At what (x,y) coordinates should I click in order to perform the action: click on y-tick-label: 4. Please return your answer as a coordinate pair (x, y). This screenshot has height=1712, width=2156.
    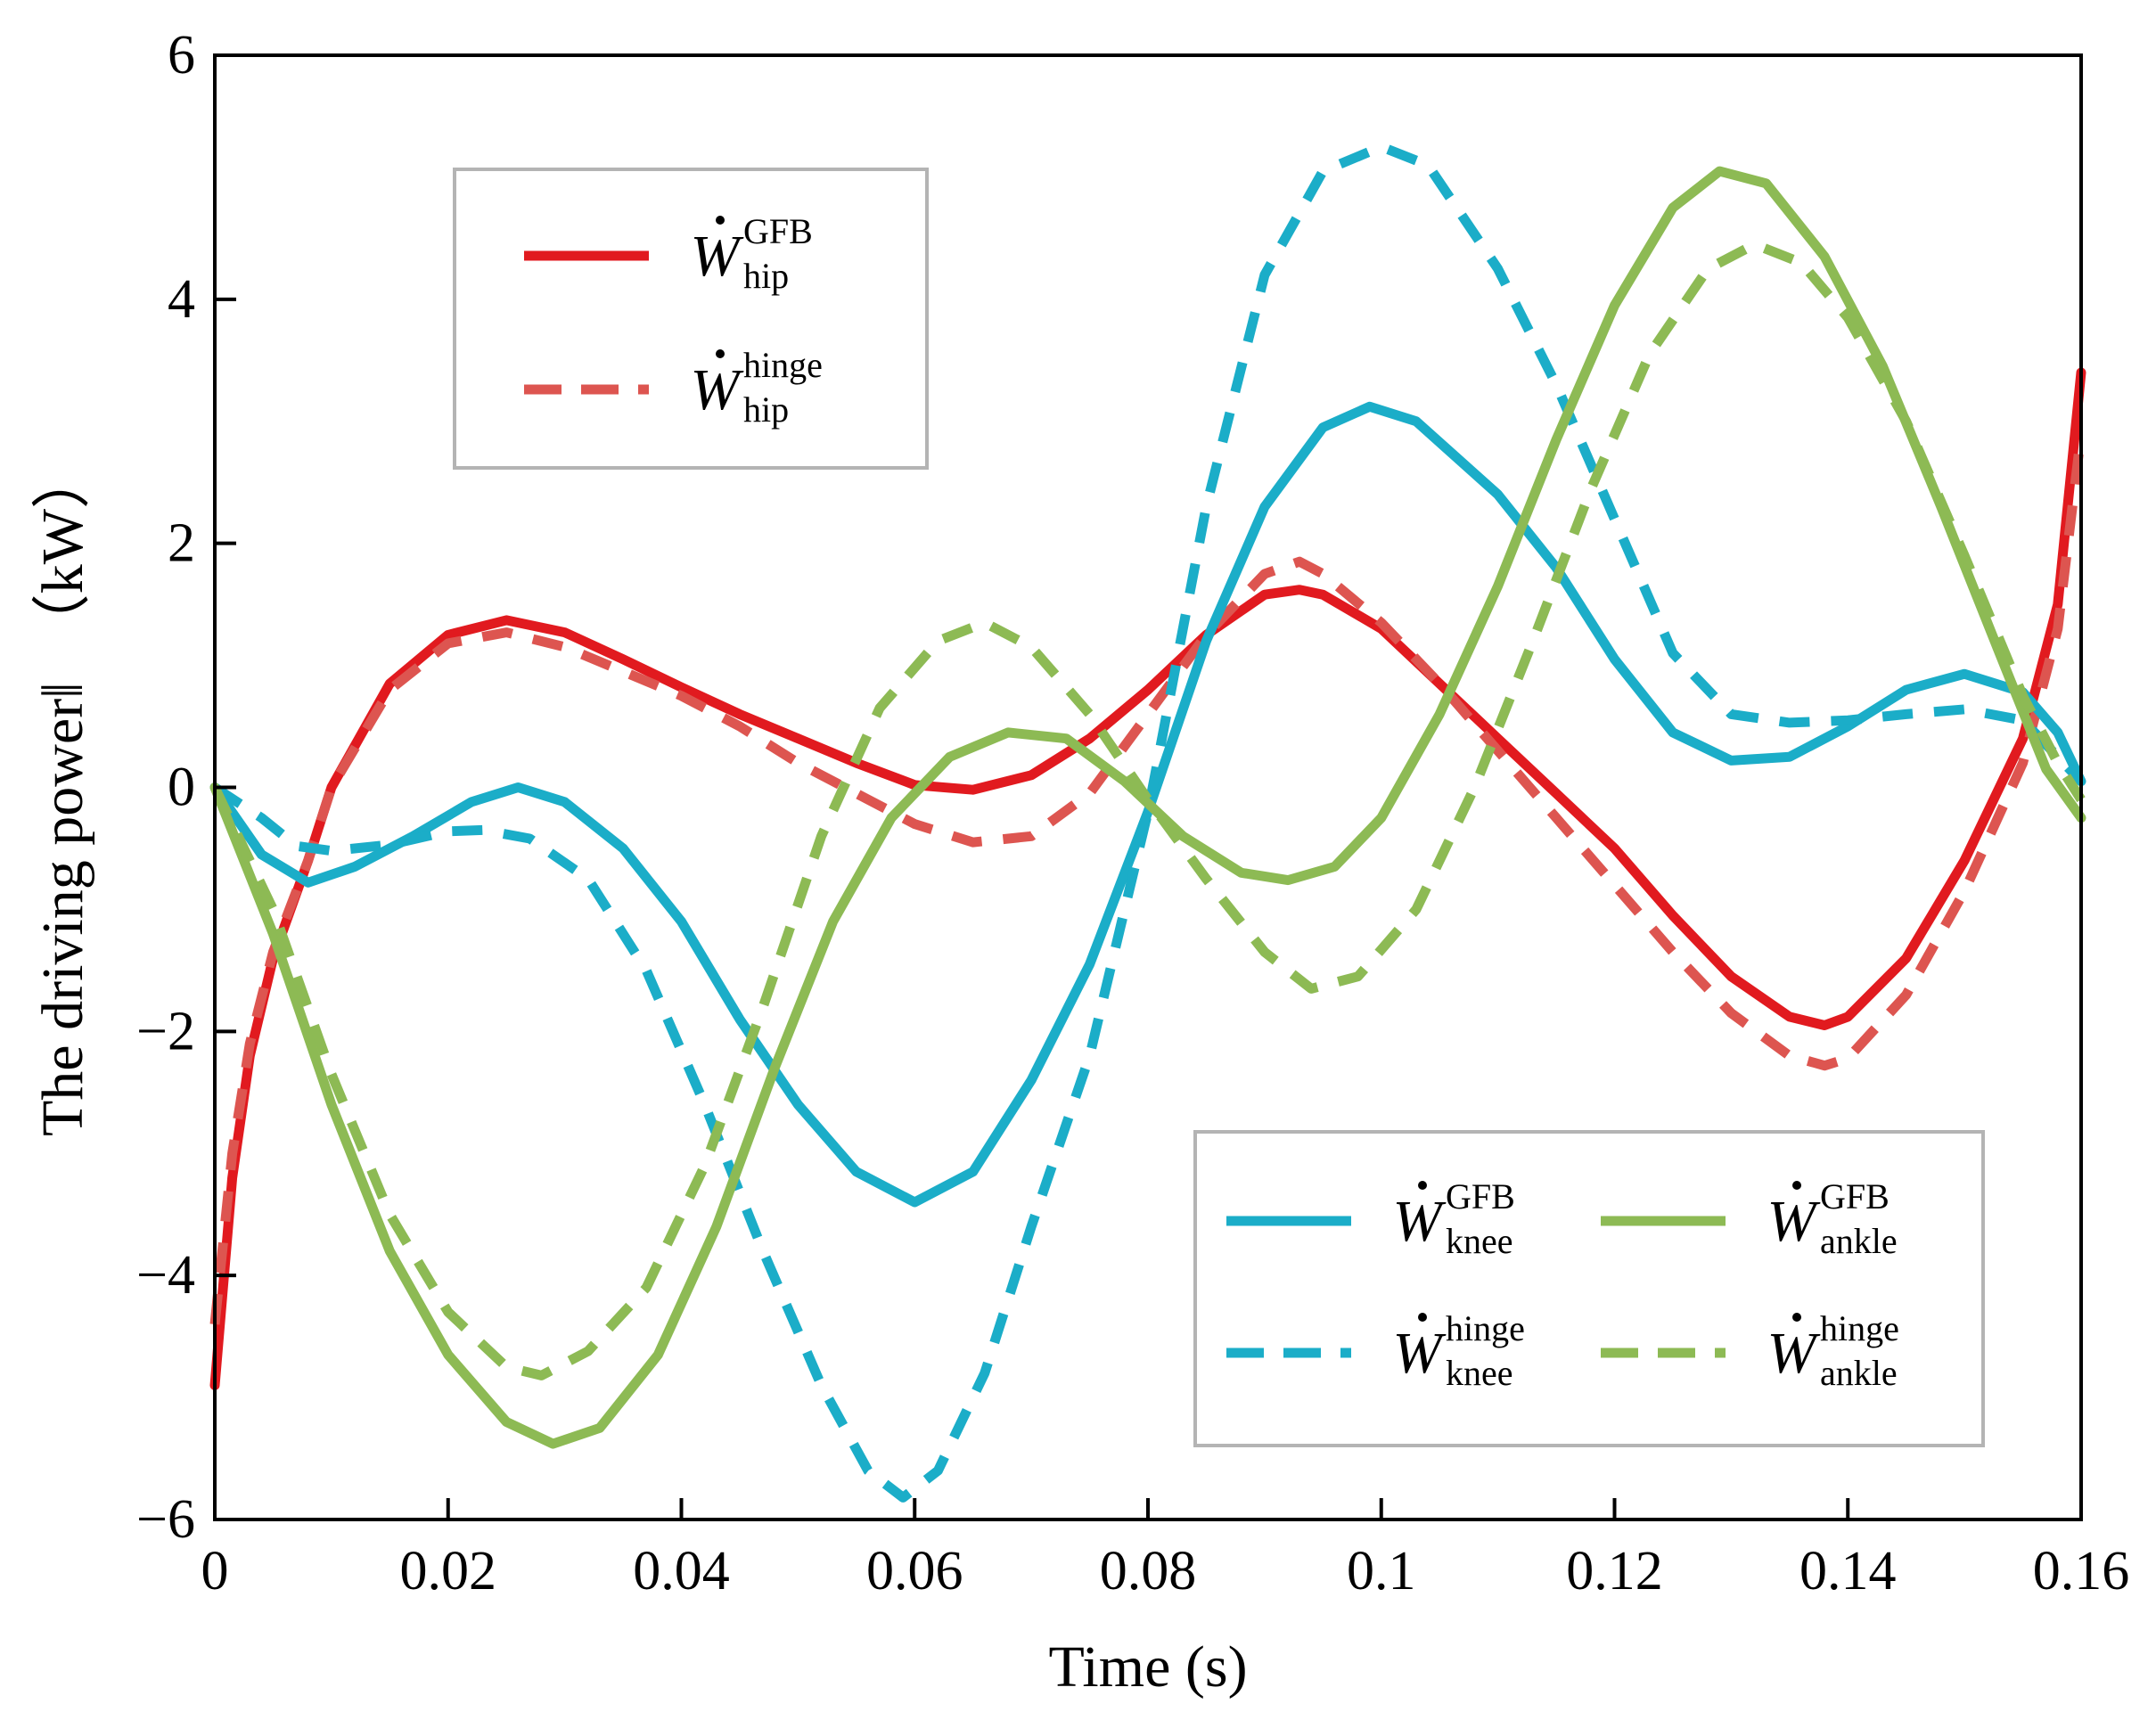
    Looking at the image, I should click on (182, 299).